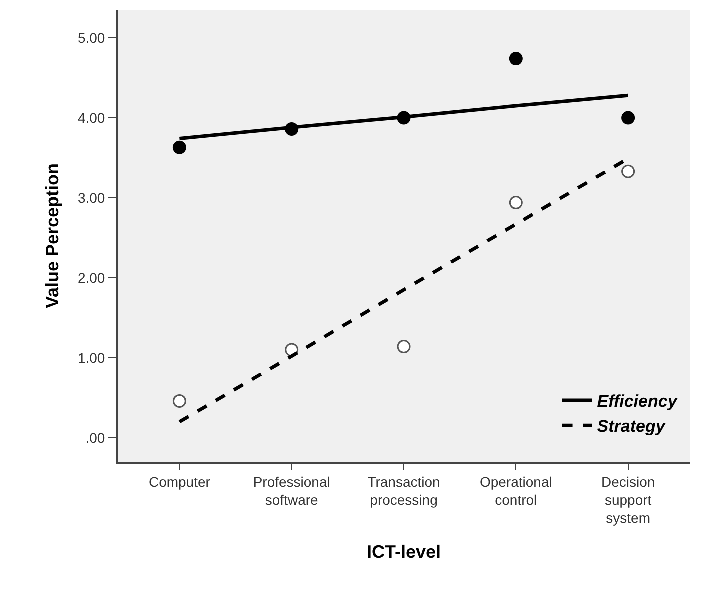 This screenshot has width=705, height=593. Describe the element at coordinates (92, 278) in the screenshot. I see `y-tick-label: 2.00` at that location.